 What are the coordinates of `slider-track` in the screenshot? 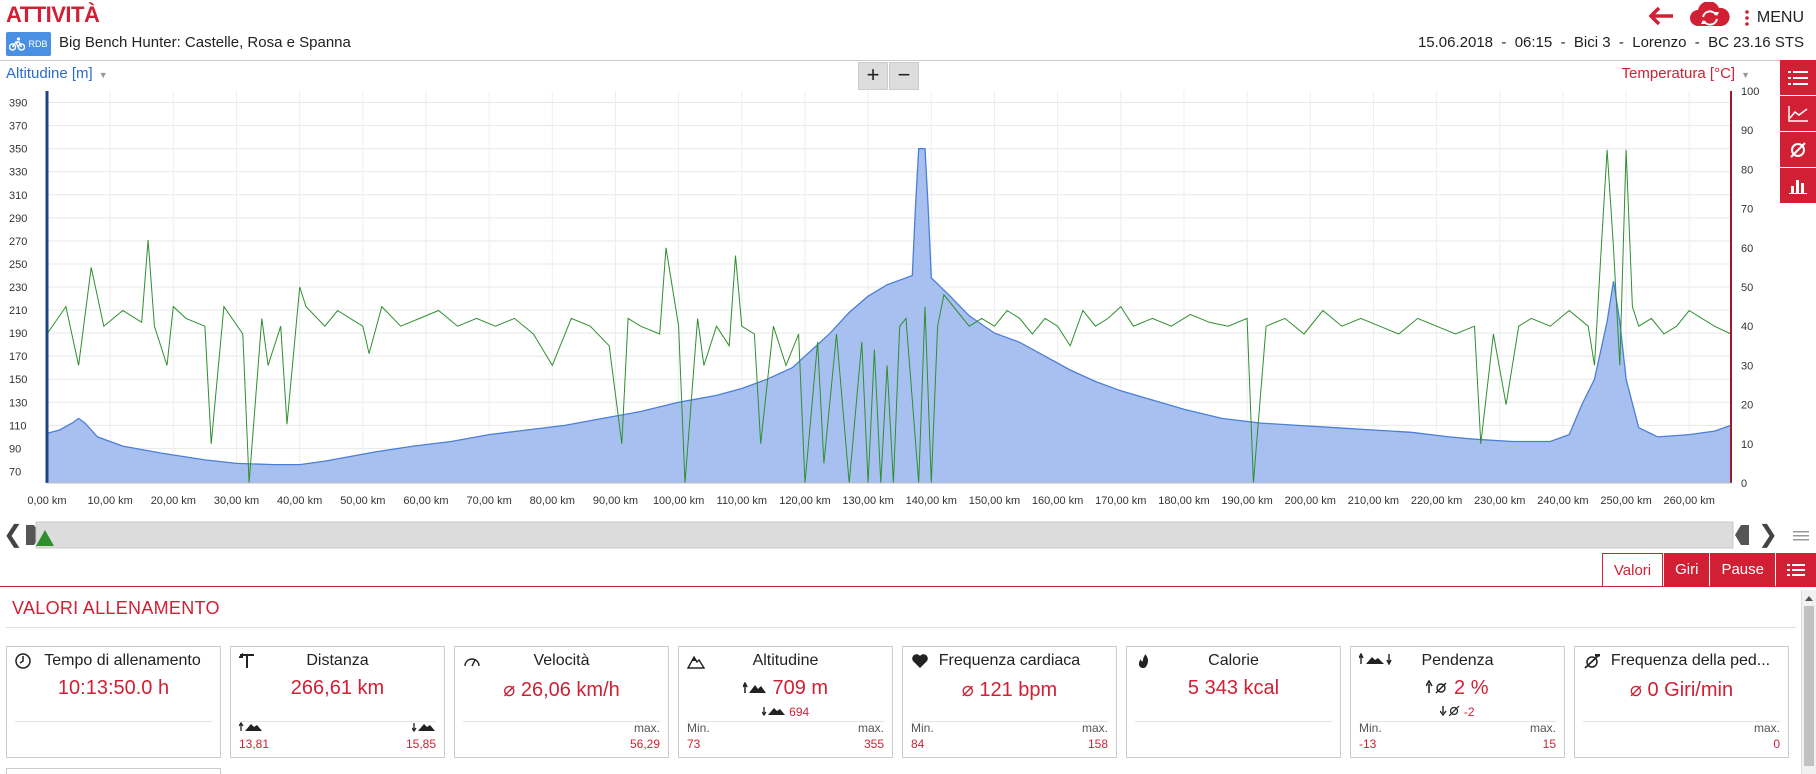 It's located at (884, 535).